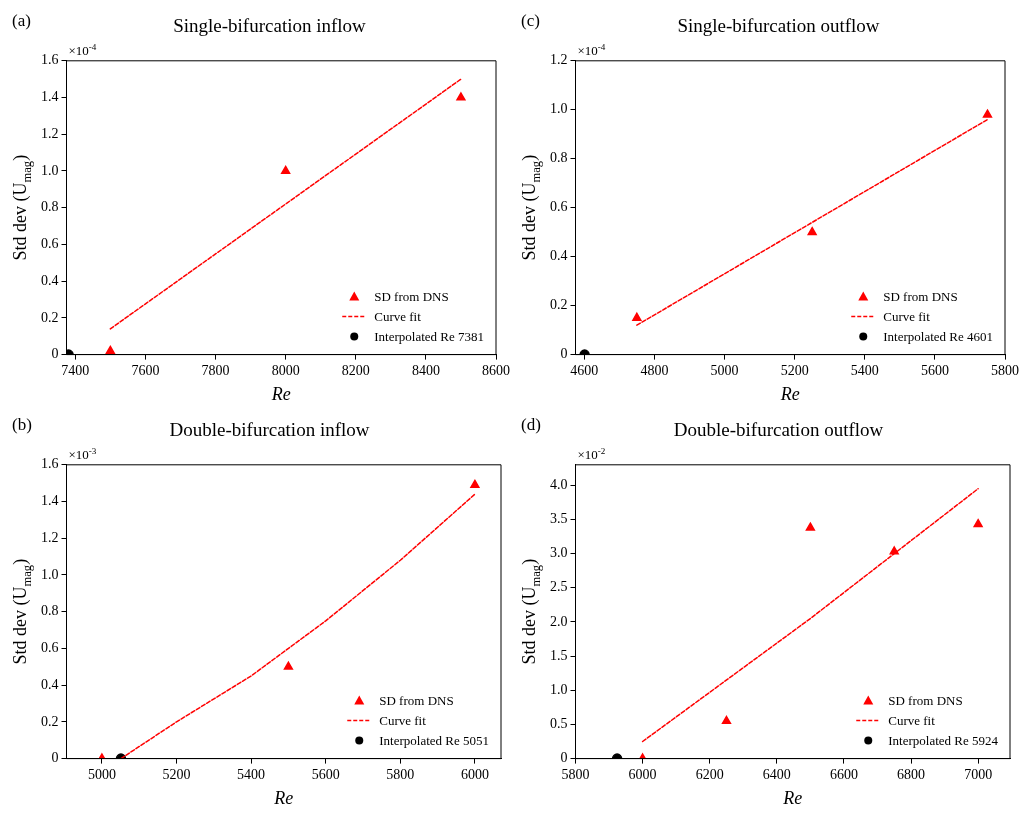 Image resolution: width=1031 pixels, height=821 pixels. I want to click on text: (b), so click(22, 424).